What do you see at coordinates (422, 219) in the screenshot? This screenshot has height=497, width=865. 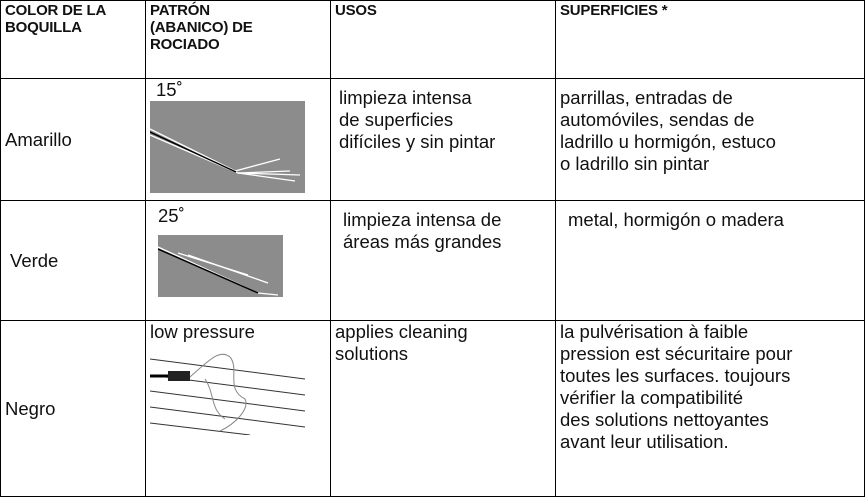 I see `cell-text-line: limpieza intensa de` at bounding box center [422, 219].